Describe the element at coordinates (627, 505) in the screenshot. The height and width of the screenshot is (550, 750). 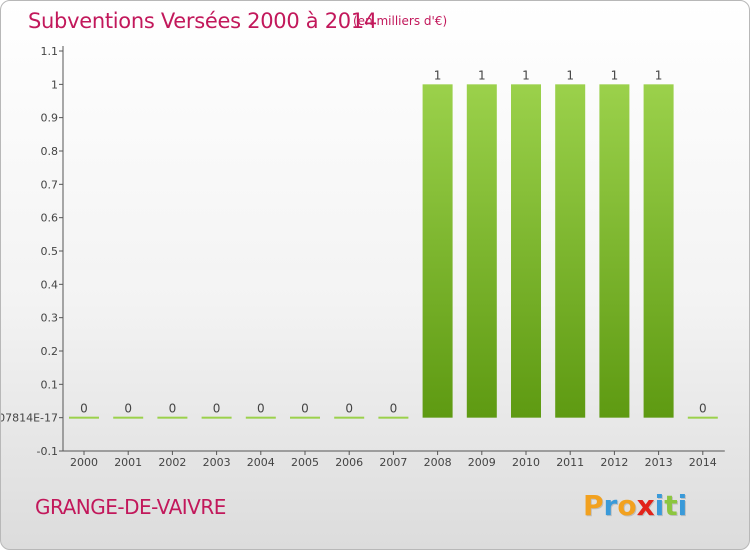
I see `logo-letter: o` at that location.